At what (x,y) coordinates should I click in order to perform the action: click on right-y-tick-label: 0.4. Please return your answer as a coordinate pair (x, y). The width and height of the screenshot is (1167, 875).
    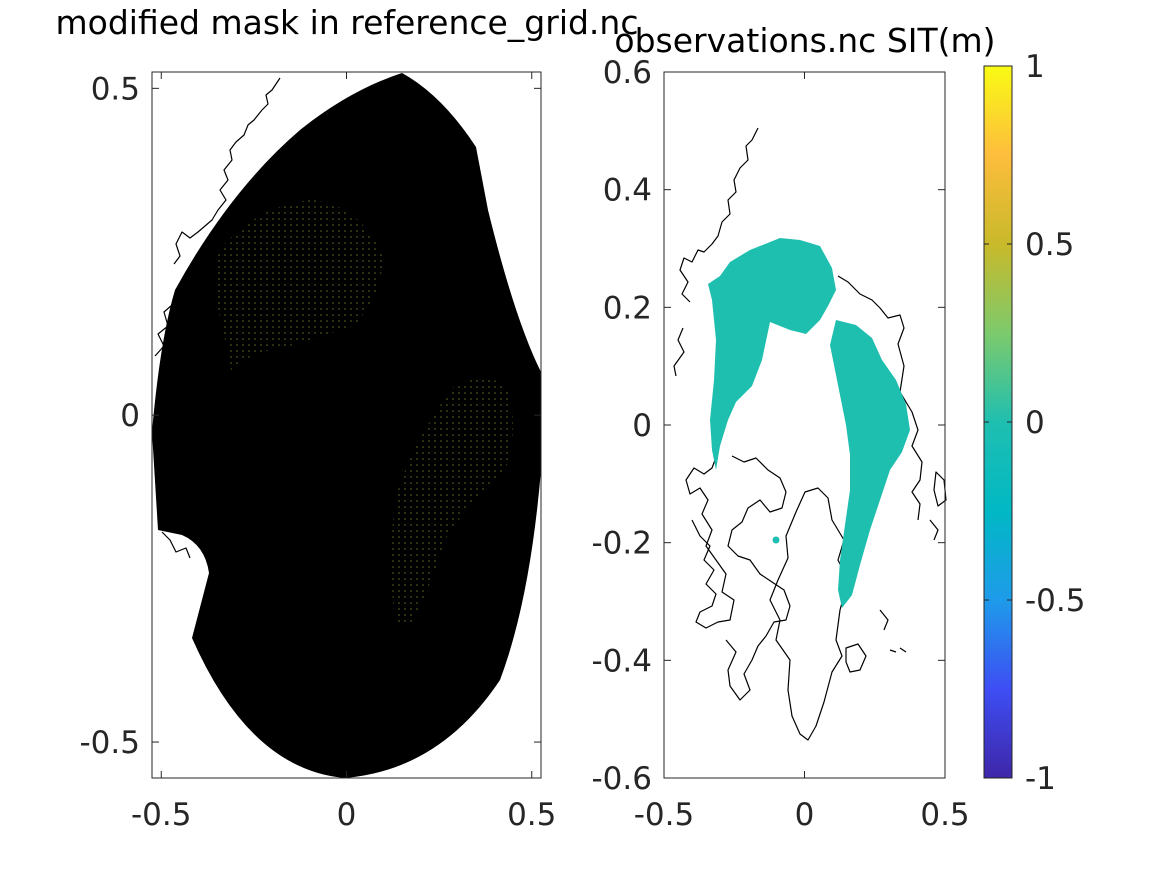
    Looking at the image, I should click on (627, 191).